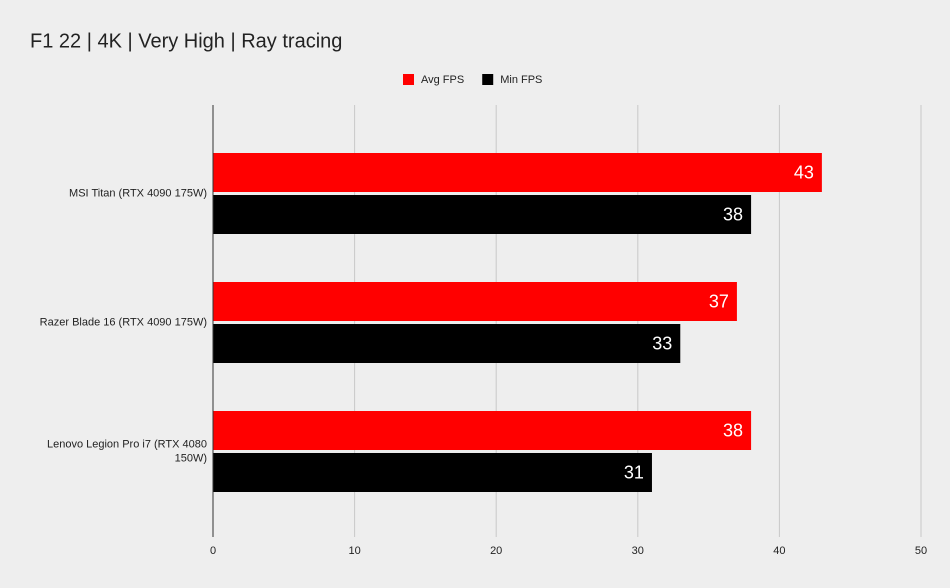 The image size is (950, 588). What do you see at coordinates (354, 551) in the screenshot?
I see `x-tick-label: 10` at bounding box center [354, 551].